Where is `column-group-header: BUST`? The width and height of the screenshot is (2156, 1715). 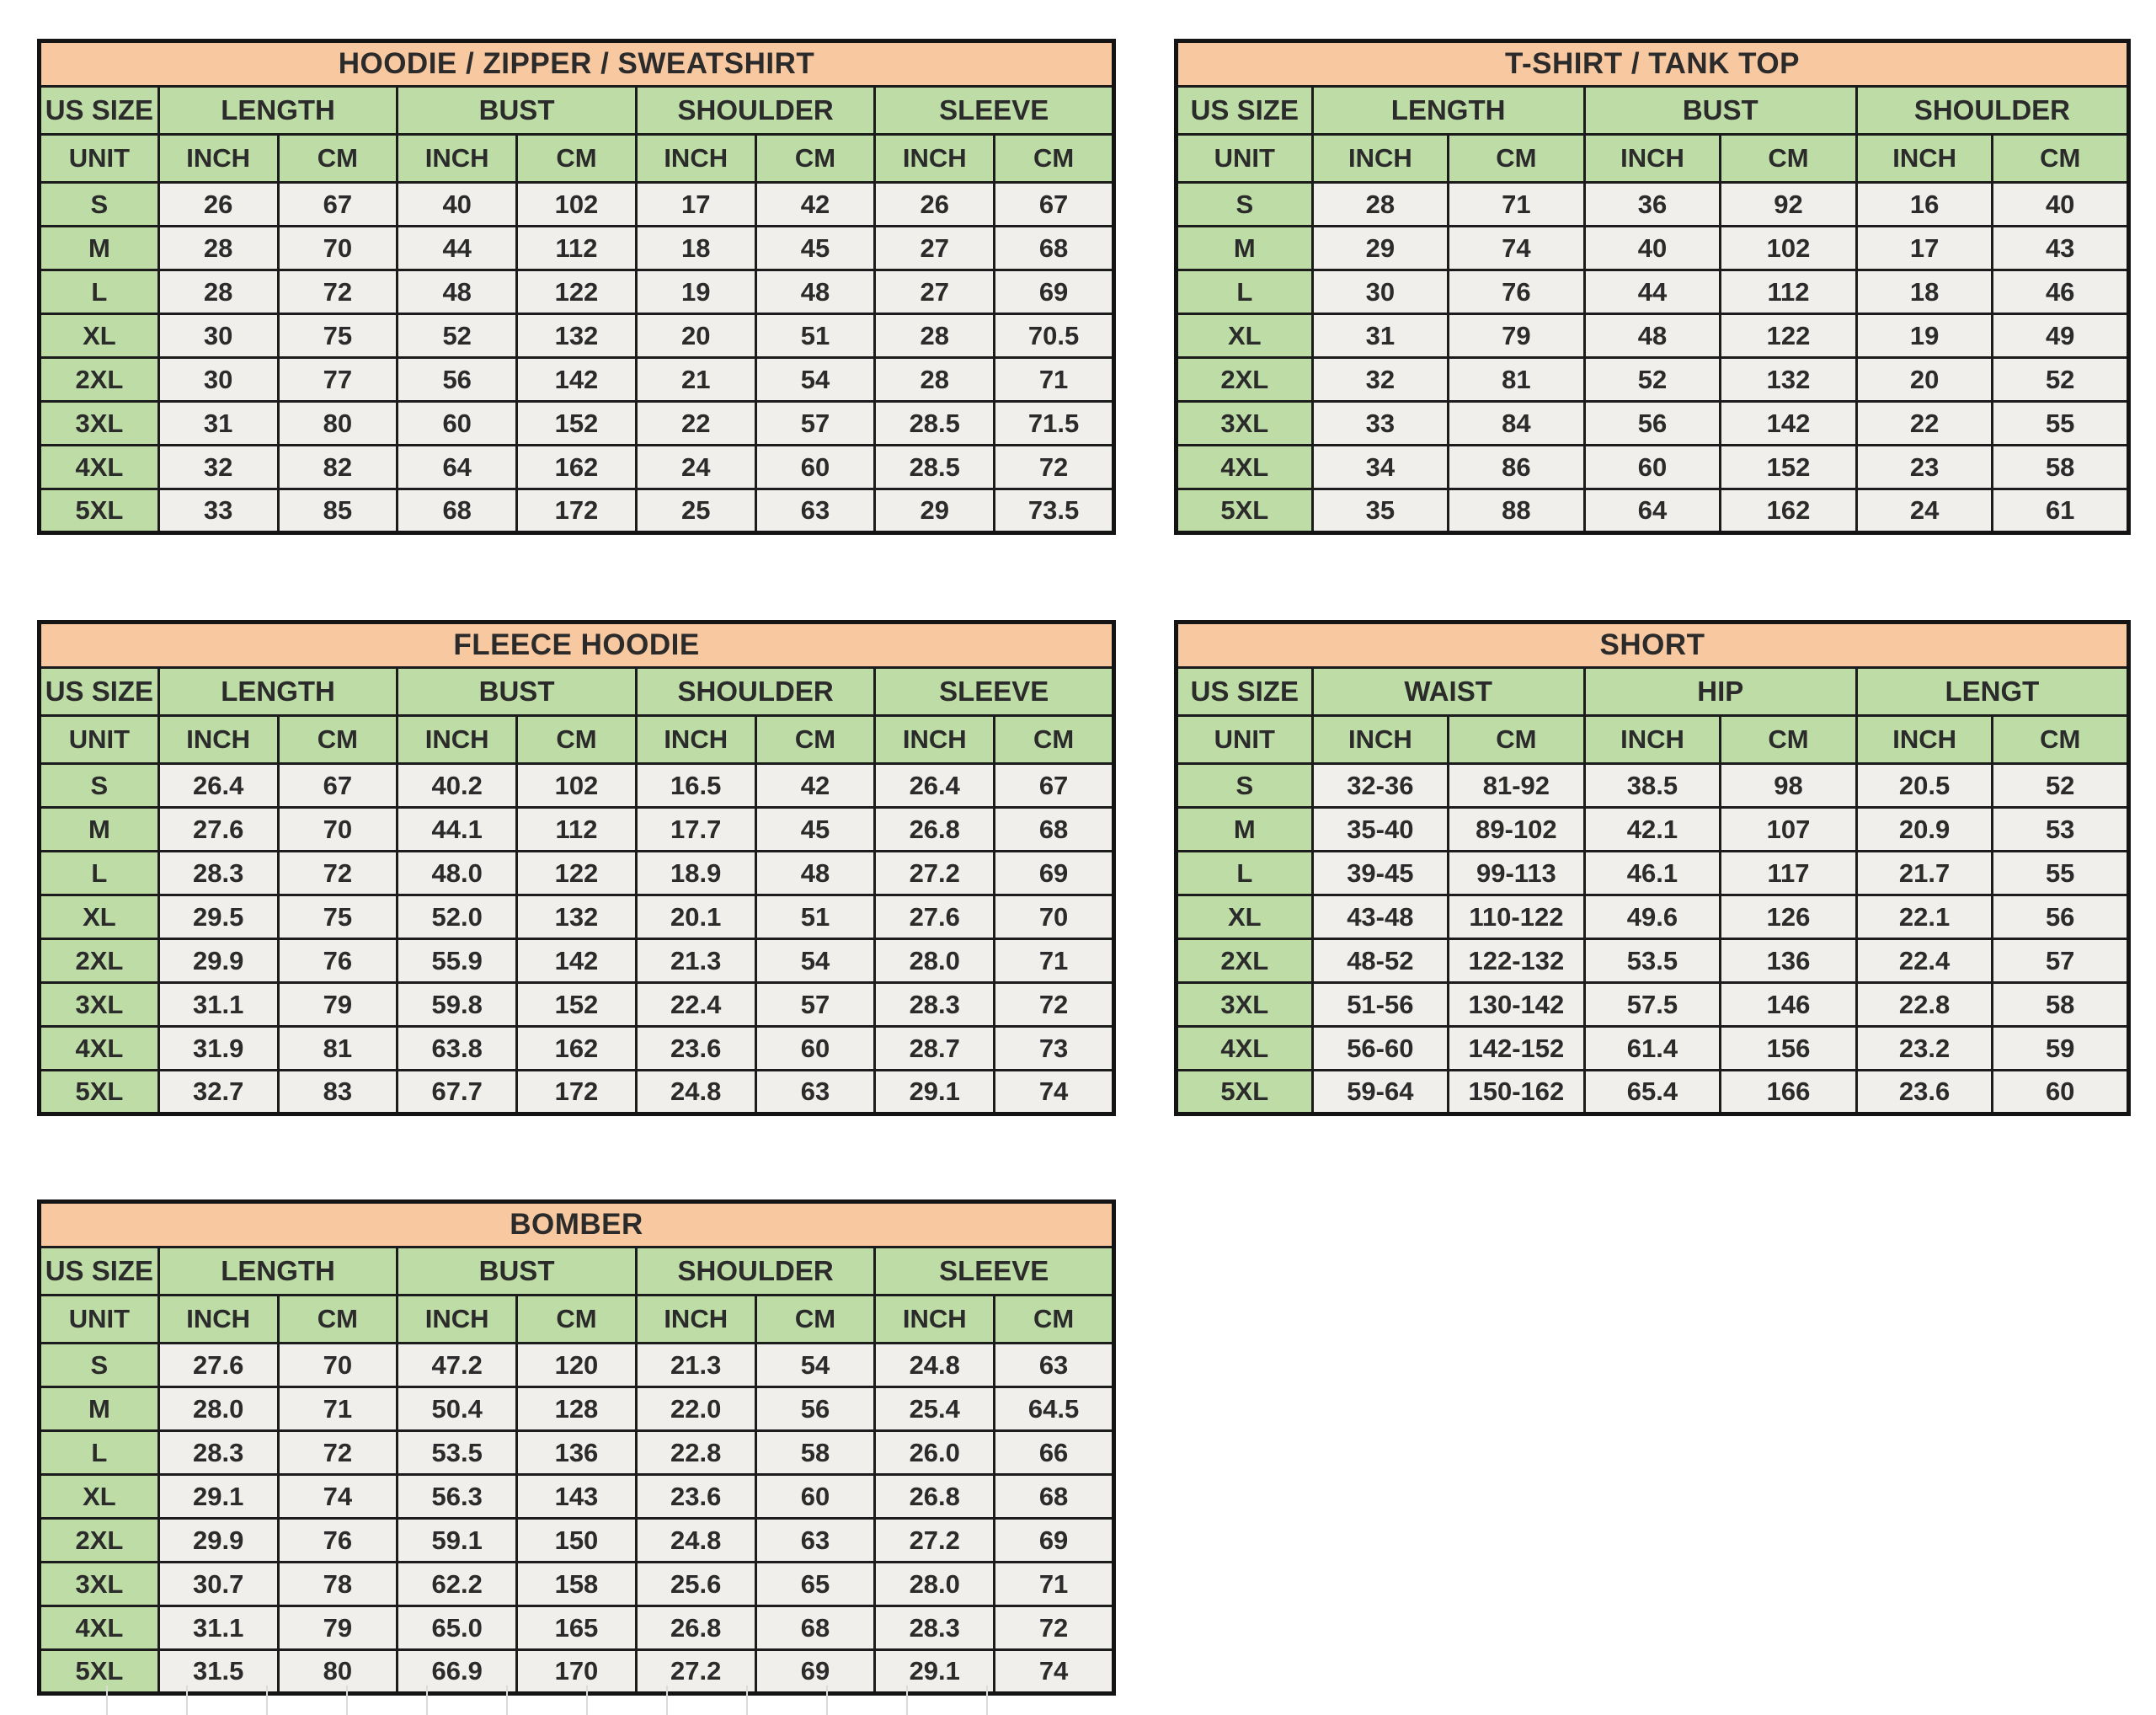 column-group-header: BUST is located at coordinates (1720, 111).